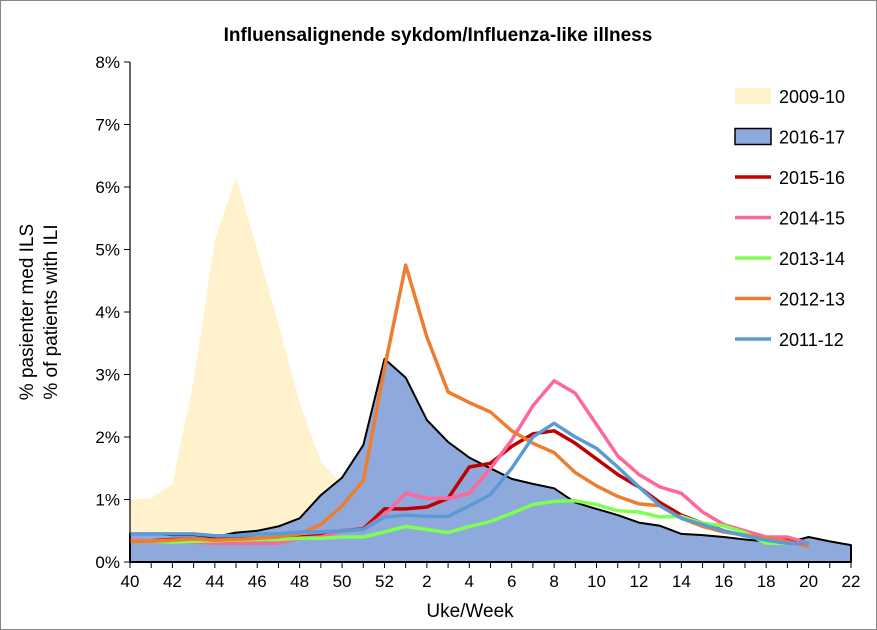 This screenshot has height=630, width=877. I want to click on y-tick-label: 6%, so click(107, 187).